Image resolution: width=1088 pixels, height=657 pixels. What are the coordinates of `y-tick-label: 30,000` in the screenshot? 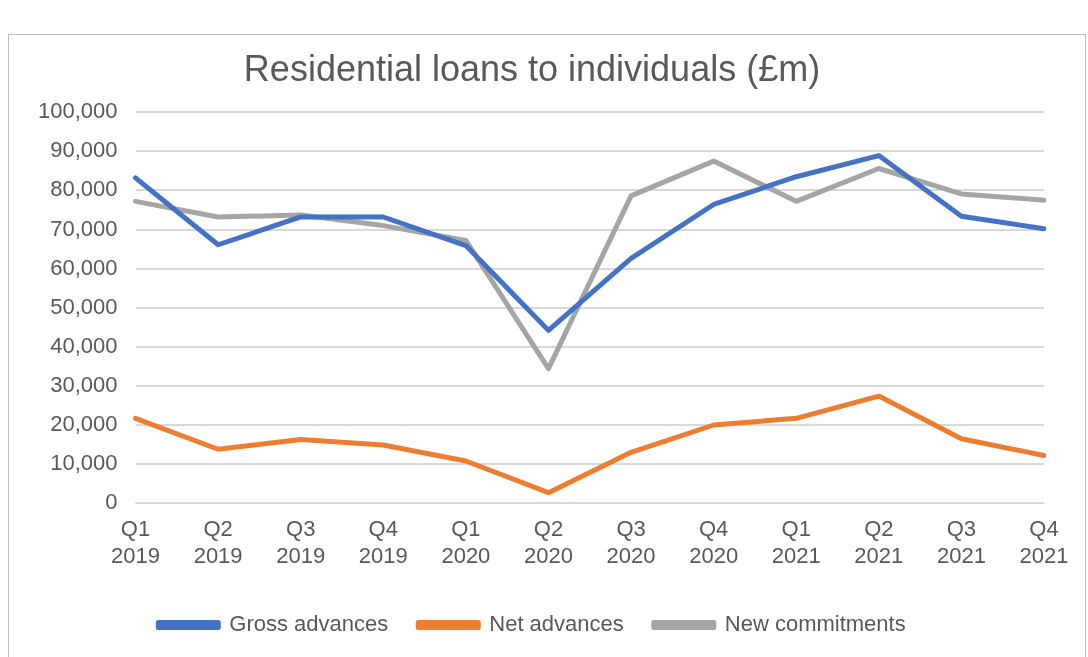 It's located at (84, 384).